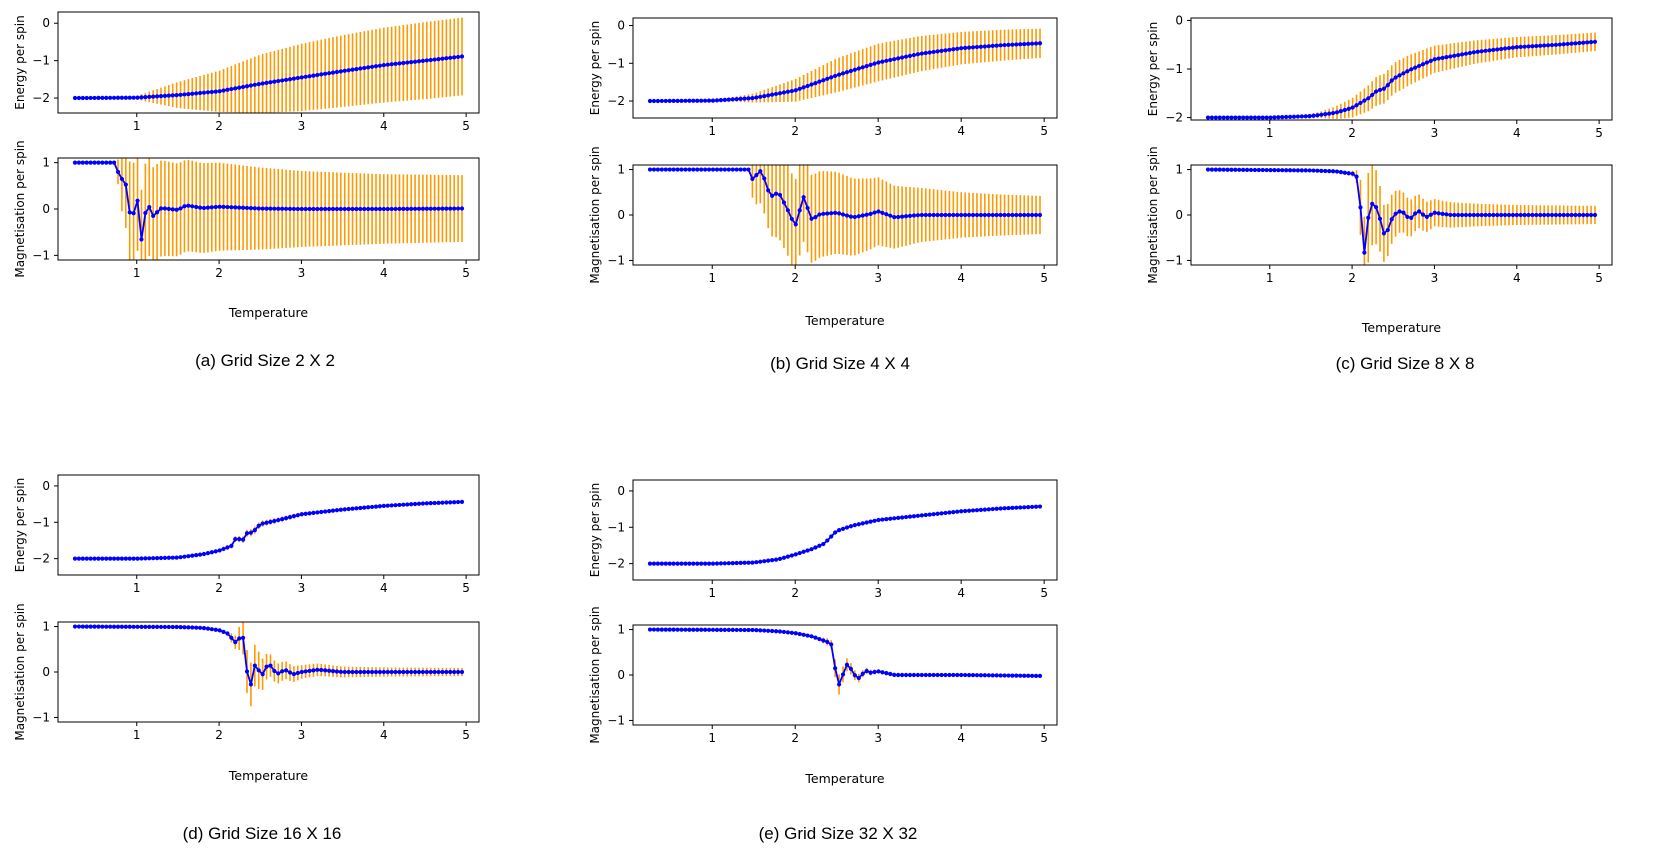  I want to click on y-tick-label: −2, so click(616, 101).